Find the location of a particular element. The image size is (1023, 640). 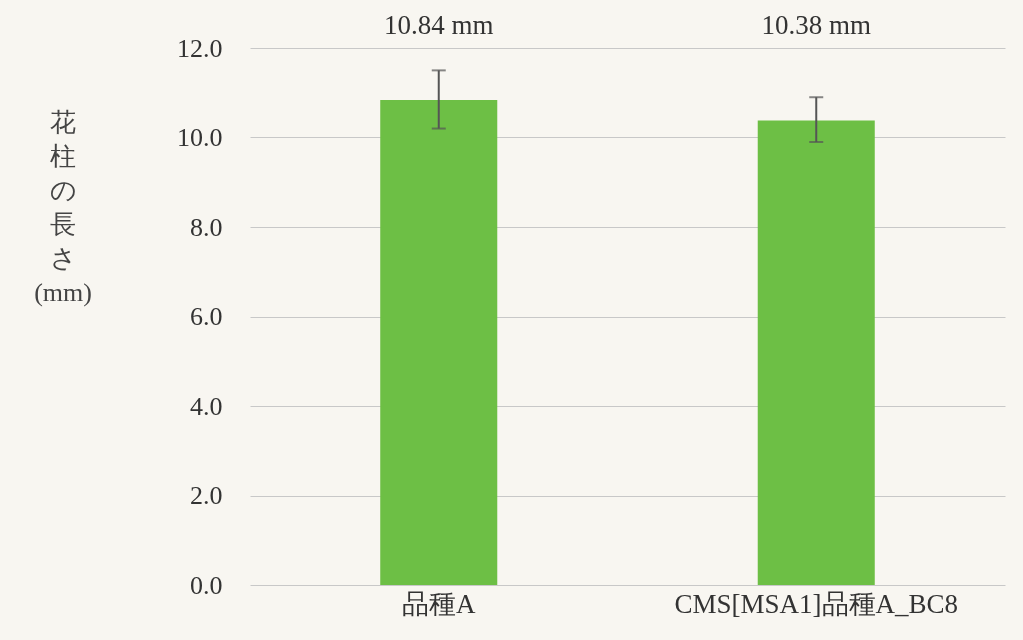

y-axis-title: 花柱の長さ (mm) is located at coordinates (63, 207).